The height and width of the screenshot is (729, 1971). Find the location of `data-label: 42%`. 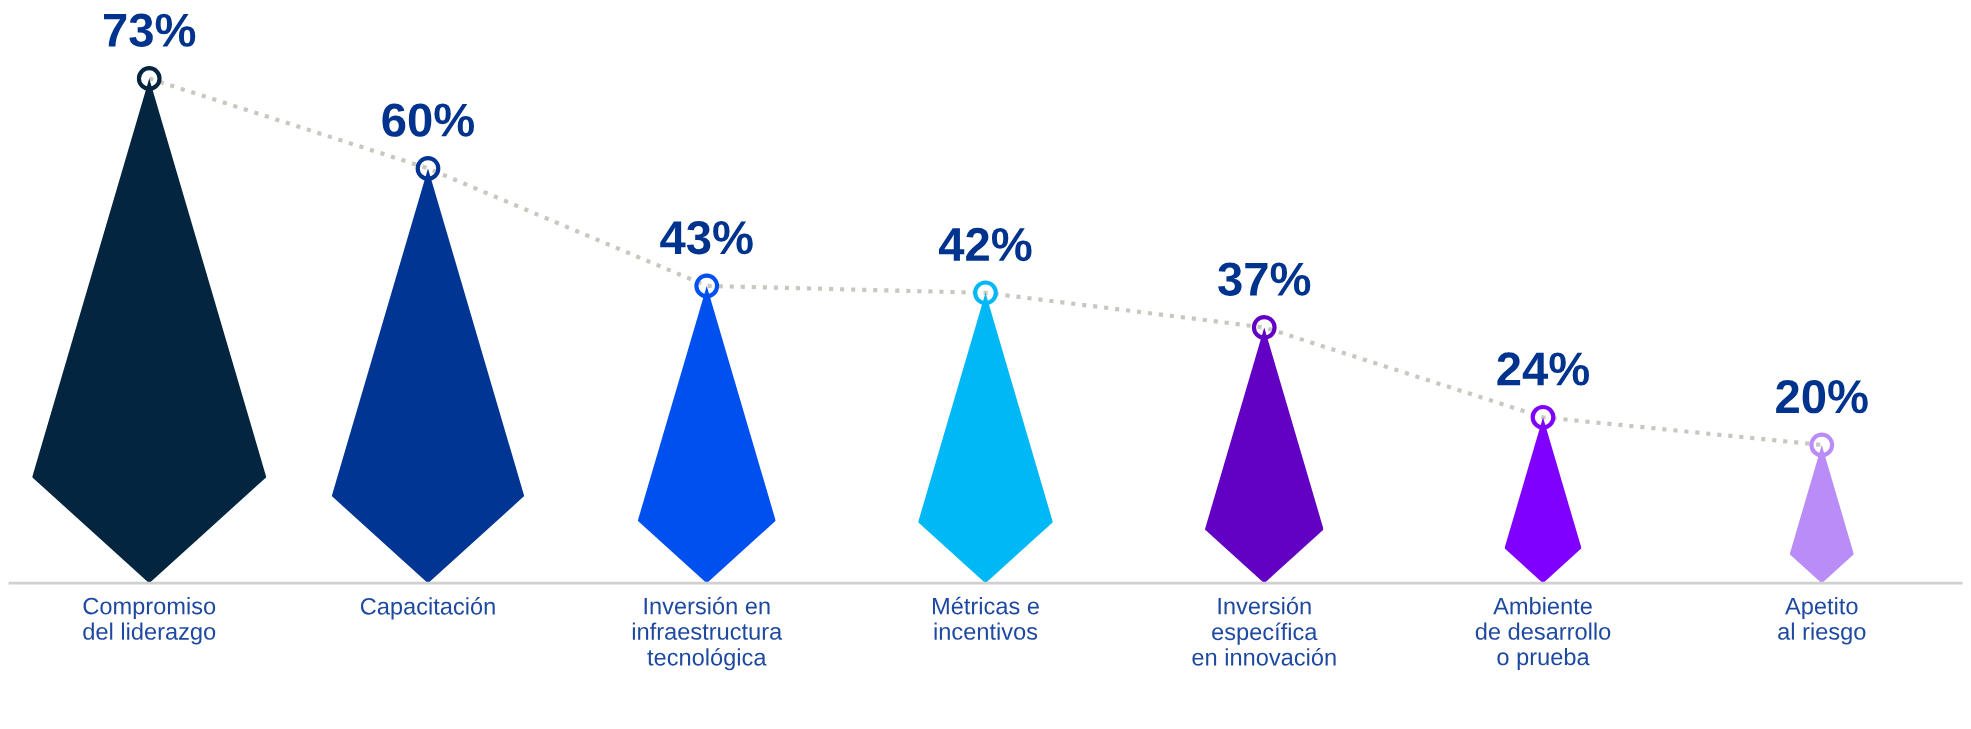

data-label: 42% is located at coordinates (985, 244).